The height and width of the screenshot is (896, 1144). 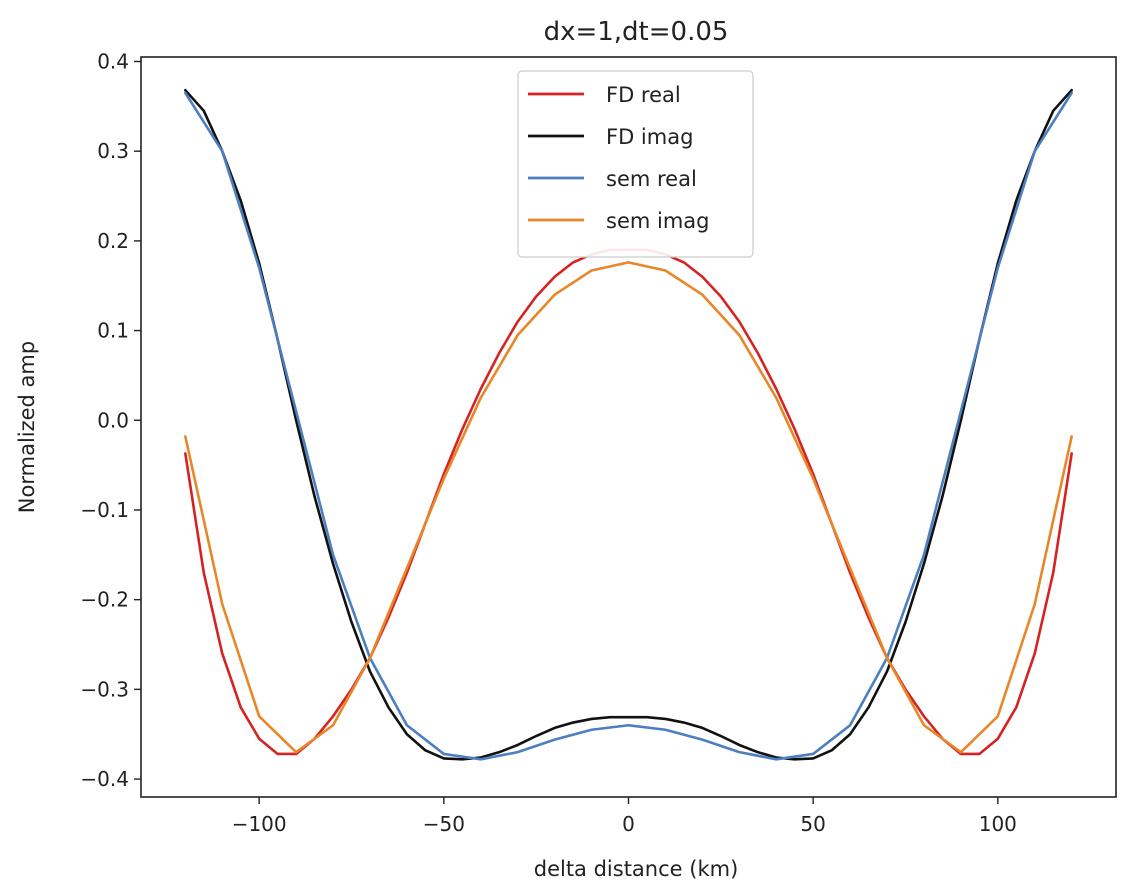 I want to click on y-axis: −0.4 −0.3 −0.2 −0.1 0.0 0.1 0.2 0.3 0.4, so click(x=110, y=420).